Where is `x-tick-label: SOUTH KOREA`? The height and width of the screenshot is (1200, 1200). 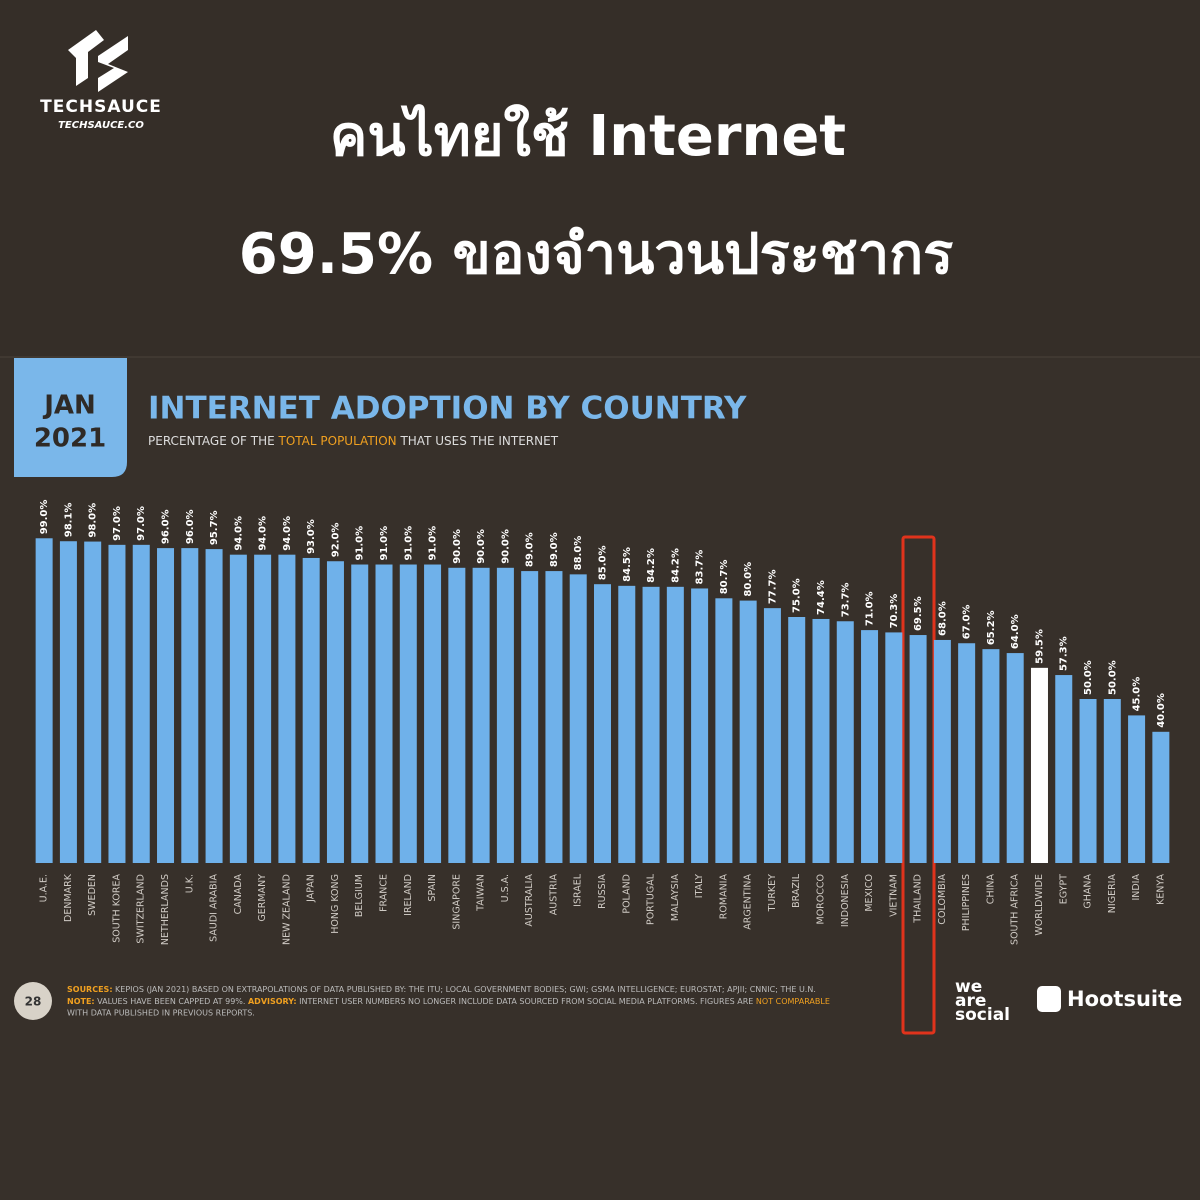 x-tick-label: SOUTH KOREA is located at coordinates (116, 908).